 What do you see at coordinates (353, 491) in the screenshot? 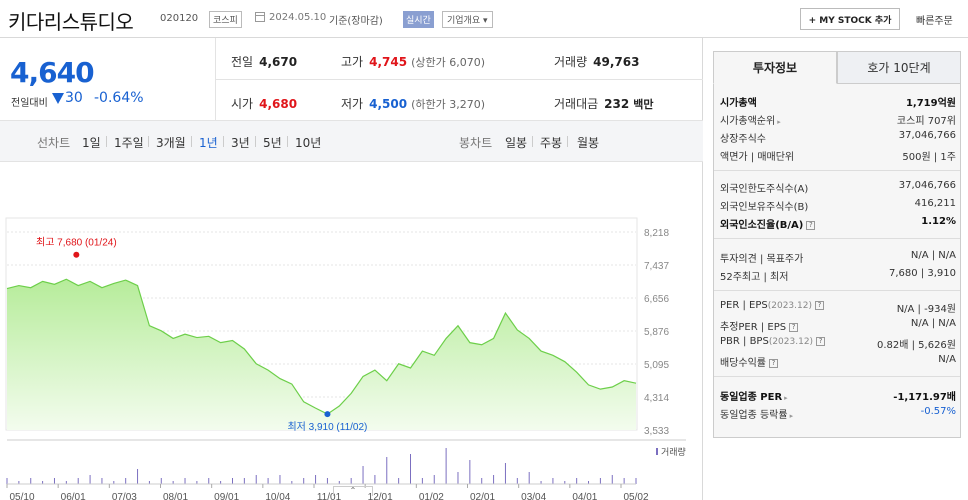
I see `collapse-chart-button: ⌃` at bounding box center [353, 491].